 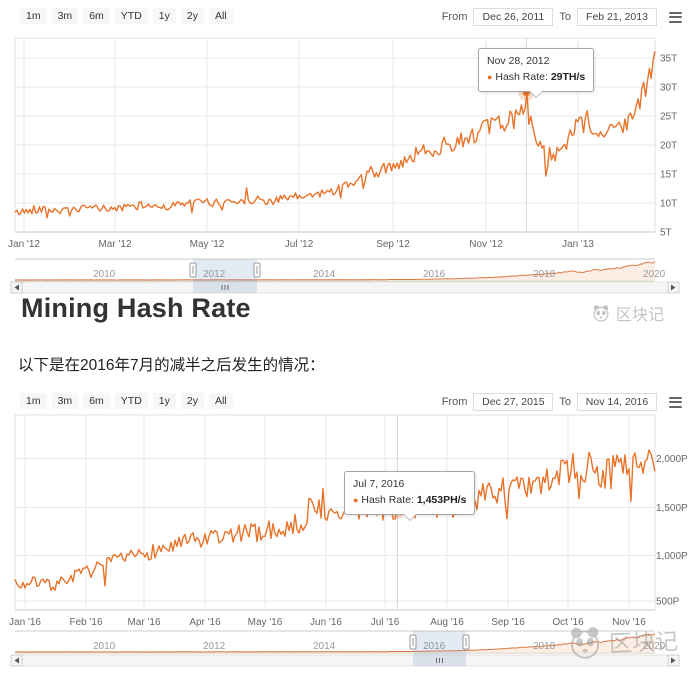 What do you see at coordinates (486, 244) in the screenshot?
I see `x-axis-label: Nov '12` at bounding box center [486, 244].